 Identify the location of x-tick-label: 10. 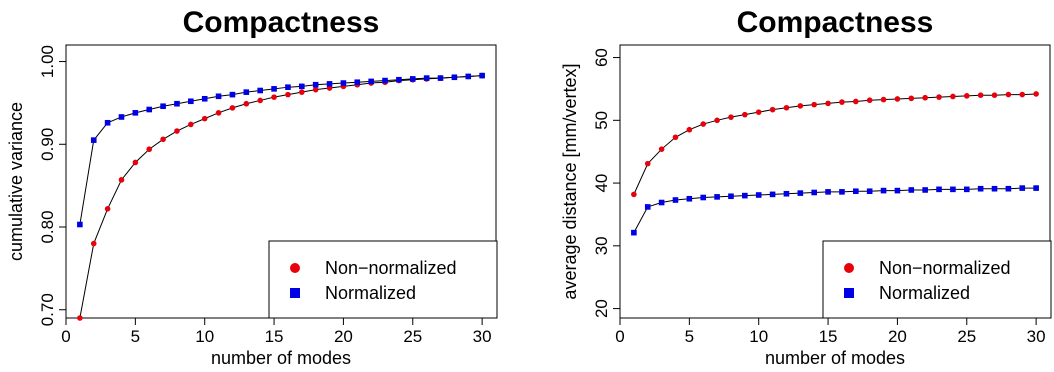
(204, 336).